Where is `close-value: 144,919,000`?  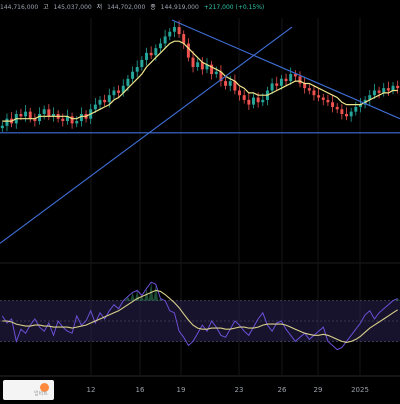
close-value: 144,919,000 is located at coordinates (179, 7).